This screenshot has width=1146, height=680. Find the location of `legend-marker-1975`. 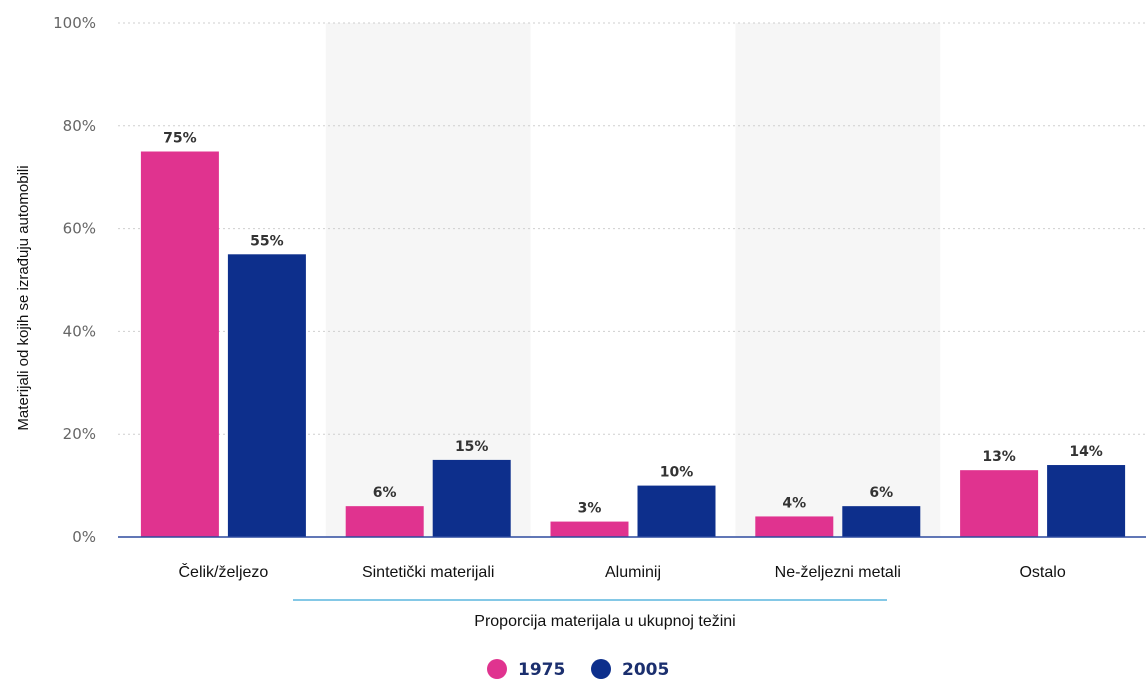

legend-marker-1975 is located at coordinates (497, 669).